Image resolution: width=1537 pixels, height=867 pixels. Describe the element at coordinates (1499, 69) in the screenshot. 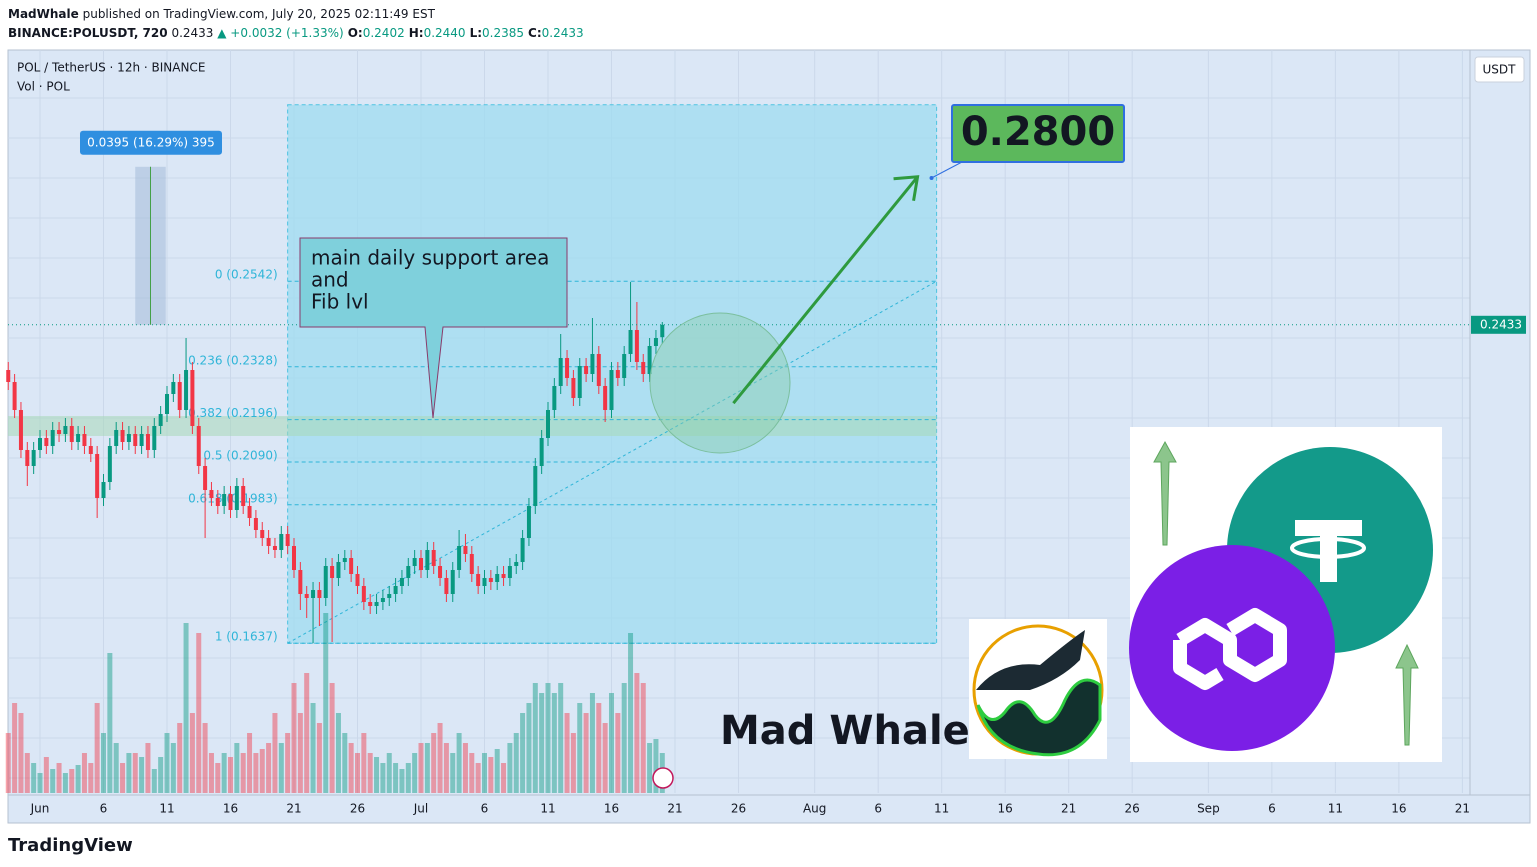

I see `currency-box` at that location.